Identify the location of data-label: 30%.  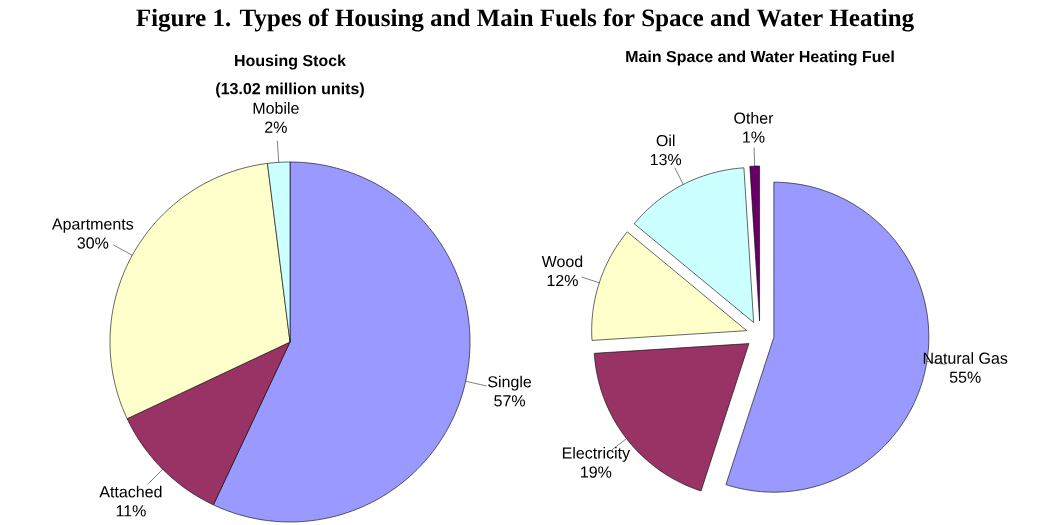
(93, 243).